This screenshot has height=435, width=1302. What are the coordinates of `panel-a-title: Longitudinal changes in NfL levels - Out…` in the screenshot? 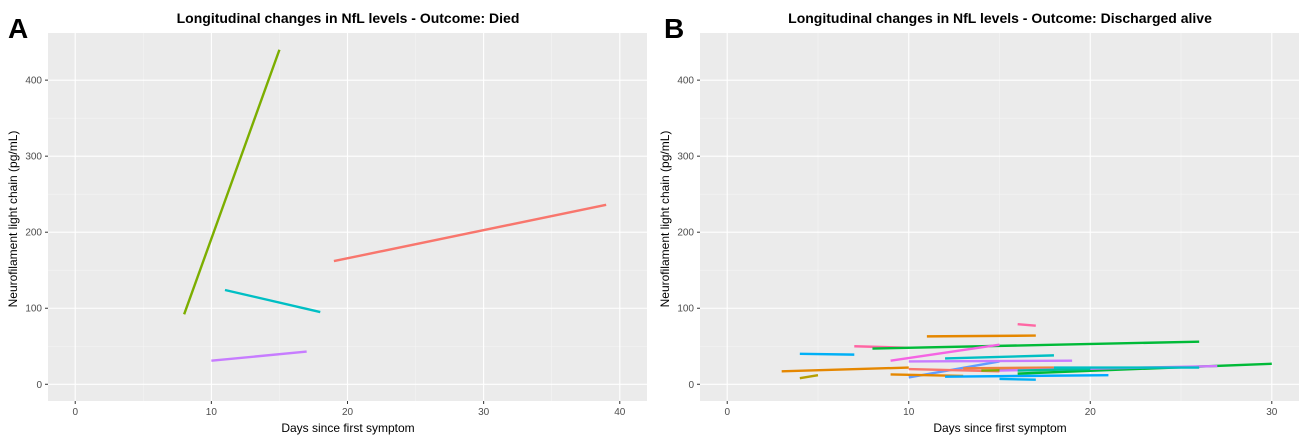 It's located at (348, 18).